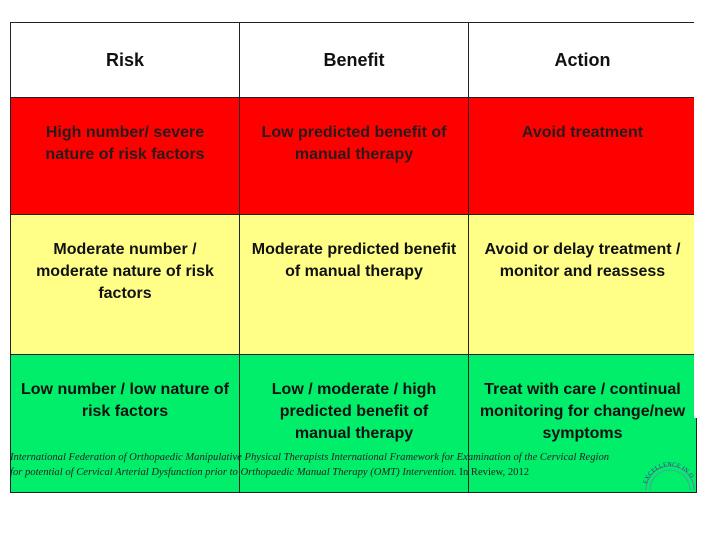 The height and width of the screenshot is (540, 720). I want to click on svg-text: EXCELLENCE IN O, so click(669, 473).